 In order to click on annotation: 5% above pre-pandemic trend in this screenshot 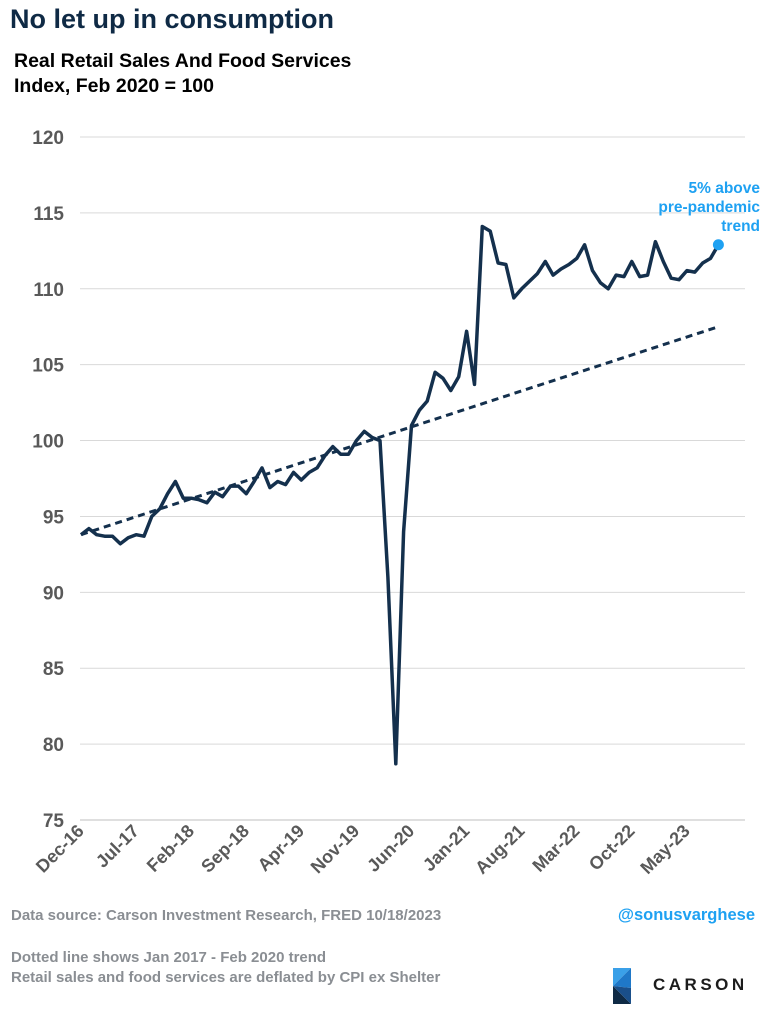, I will do `click(709, 207)`.